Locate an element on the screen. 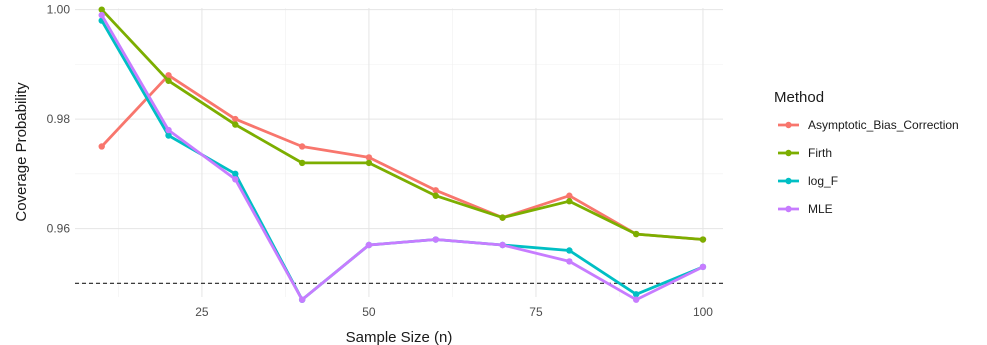 The height and width of the screenshot is (345, 987). legend-label: Firth is located at coordinates (820, 153).